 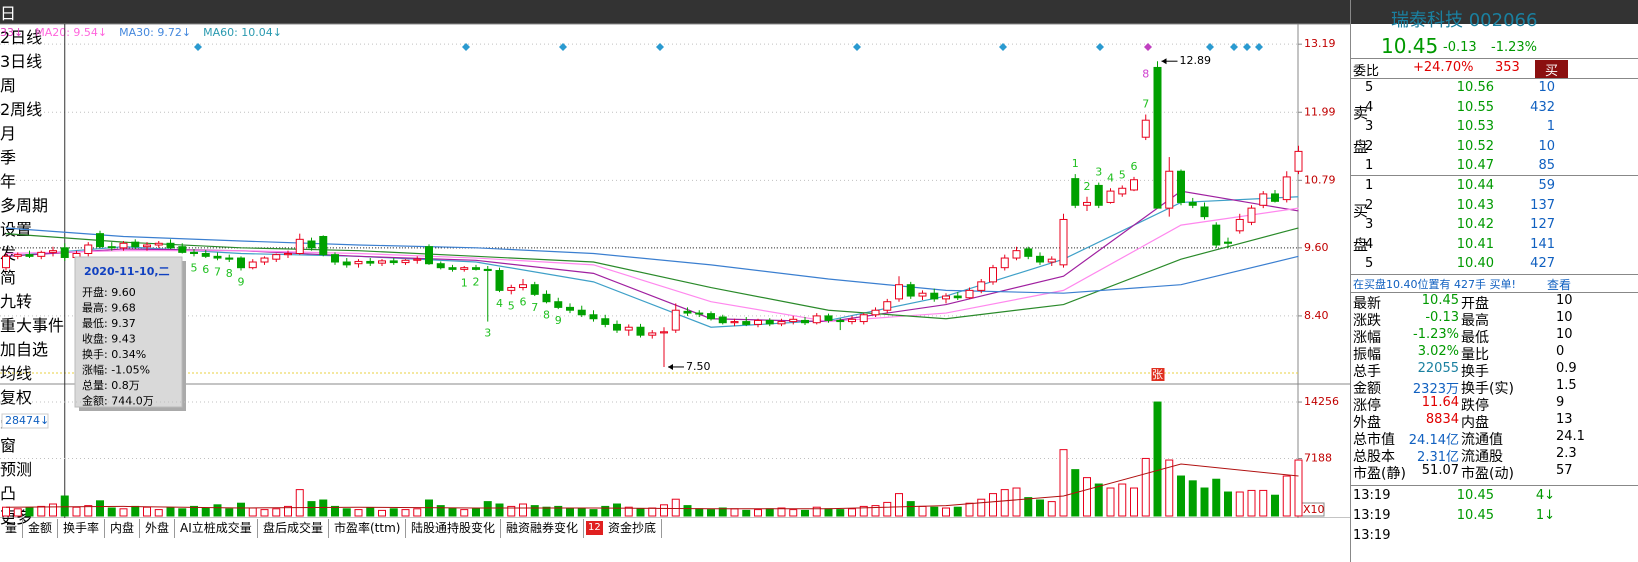 I want to click on stat-value: 57, so click(x=1564, y=470).